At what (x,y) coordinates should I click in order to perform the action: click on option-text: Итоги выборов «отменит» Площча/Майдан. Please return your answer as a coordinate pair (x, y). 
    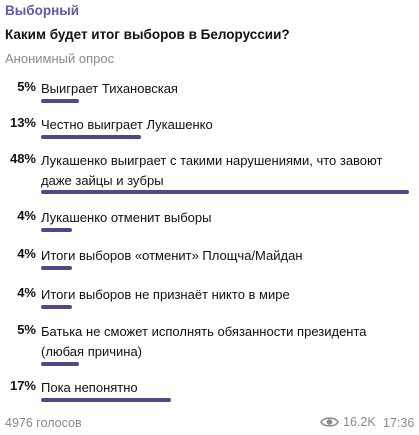
    Looking at the image, I should click on (172, 255).